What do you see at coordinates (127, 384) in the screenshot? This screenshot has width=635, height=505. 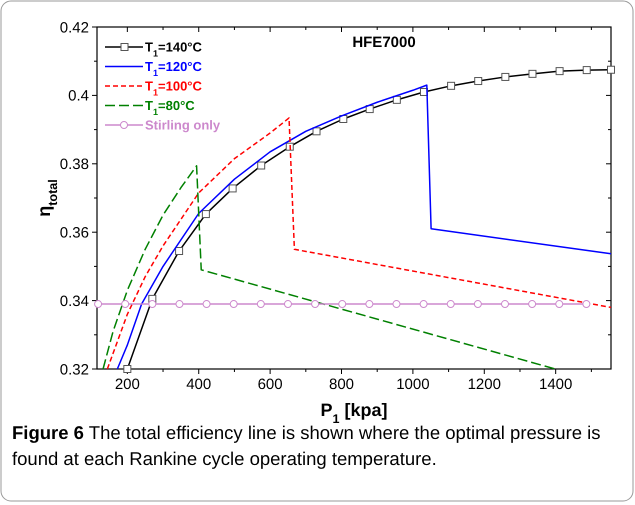 I see `x-tick-label: 200` at bounding box center [127, 384].